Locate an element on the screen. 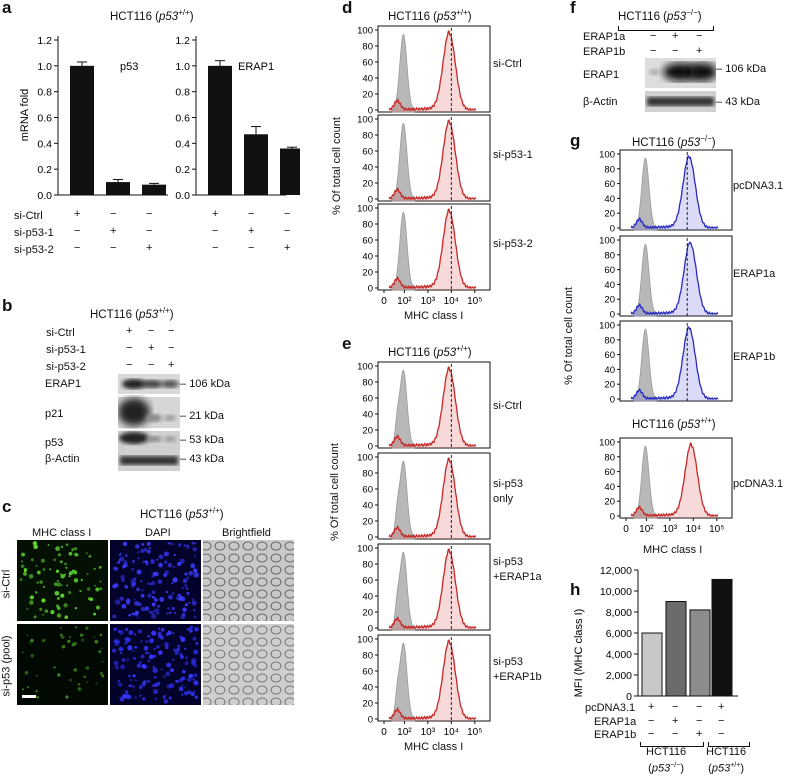 This screenshot has width=788, height=776. panel-label-f: f is located at coordinates (573, 8).